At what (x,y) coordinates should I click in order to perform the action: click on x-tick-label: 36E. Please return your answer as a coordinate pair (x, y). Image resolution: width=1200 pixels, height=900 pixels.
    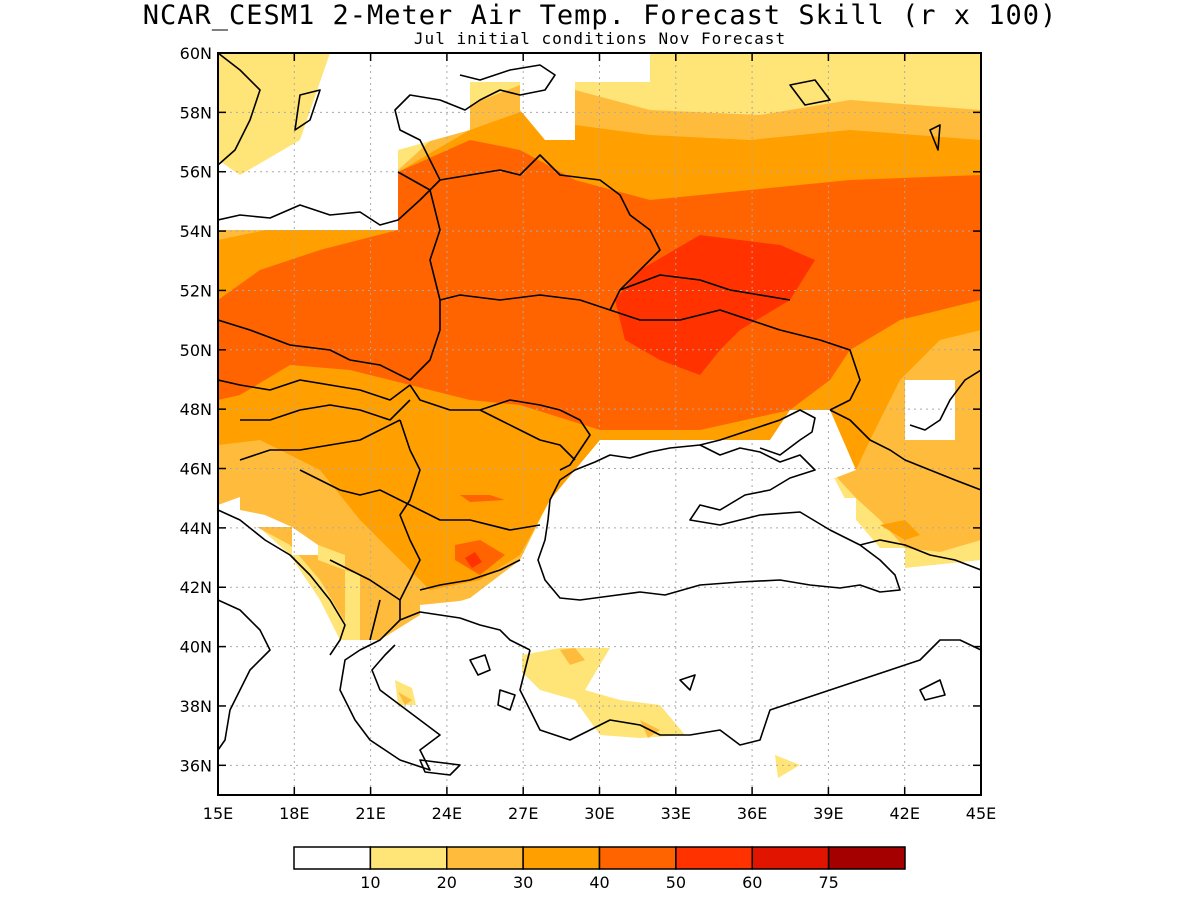
    Looking at the image, I should click on (752, 813).